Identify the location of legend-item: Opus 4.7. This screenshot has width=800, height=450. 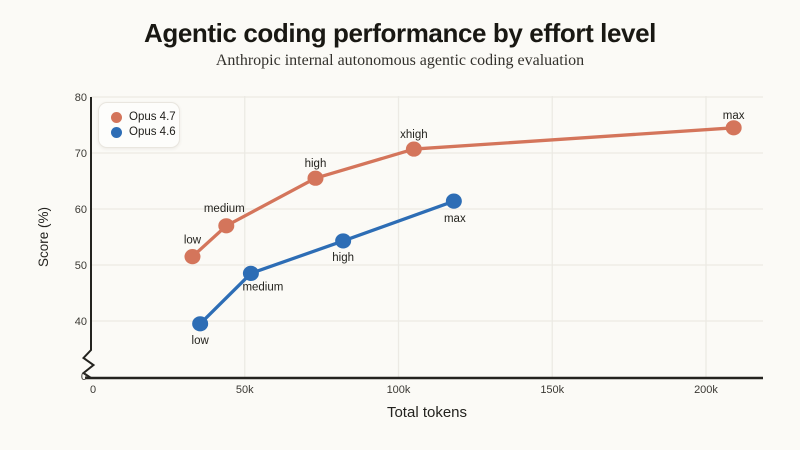
(145, 117).